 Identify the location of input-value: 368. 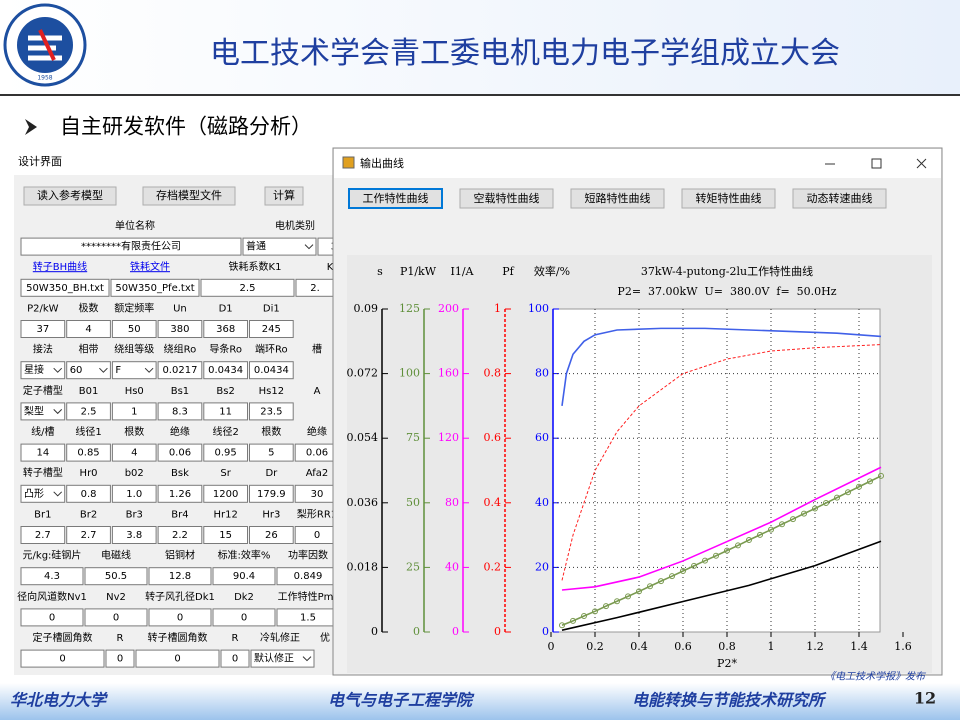
(225, 329).